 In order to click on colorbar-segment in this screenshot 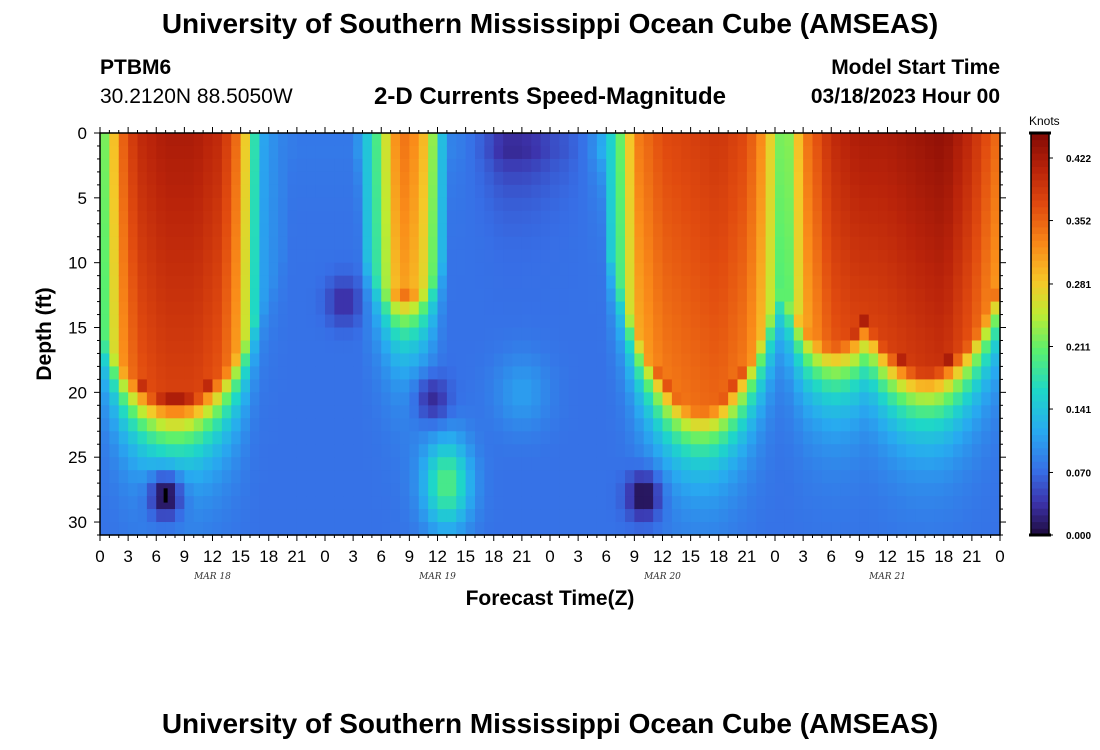, I will do `click(1040, 378)`.